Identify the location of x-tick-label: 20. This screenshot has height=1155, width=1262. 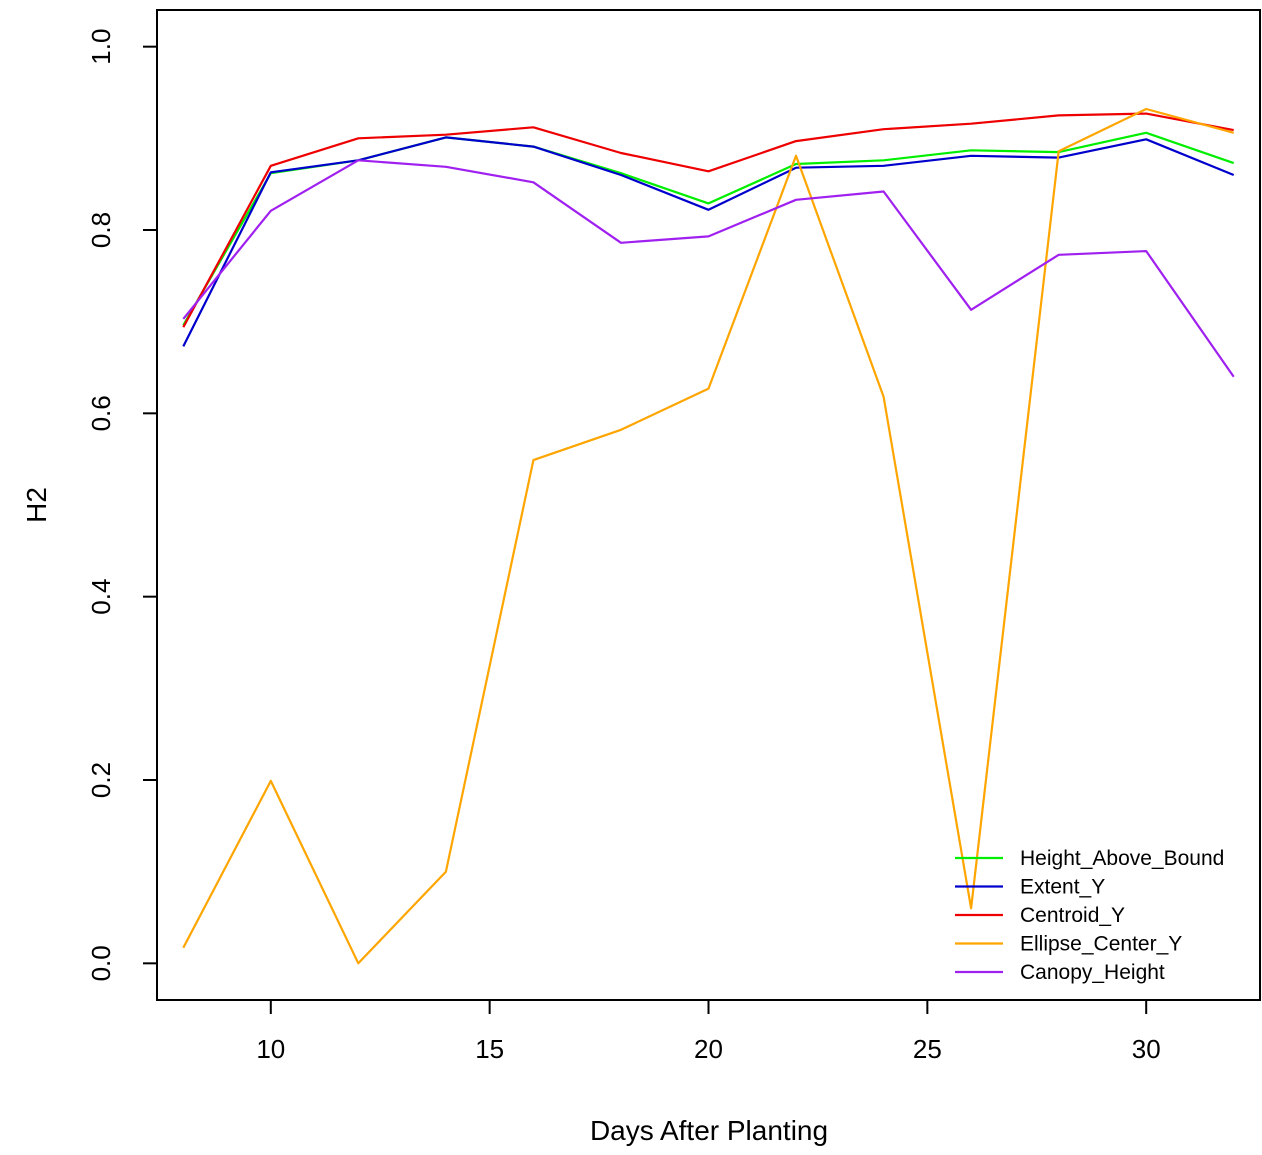
(708, 1049).